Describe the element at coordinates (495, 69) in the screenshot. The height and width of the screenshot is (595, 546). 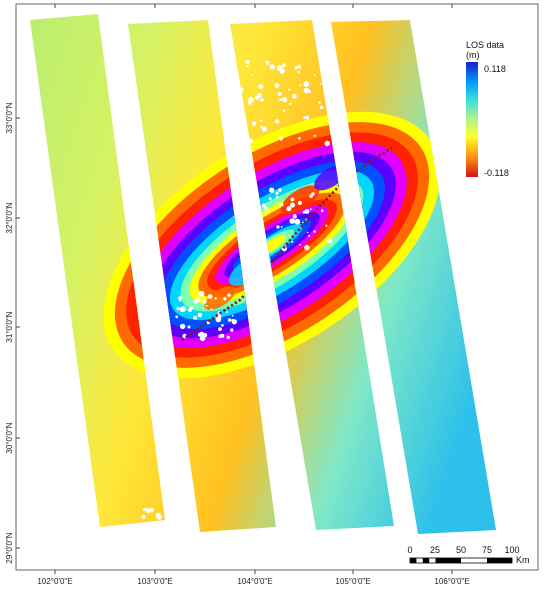
I see `legend-max-label: 0.118` at that location.